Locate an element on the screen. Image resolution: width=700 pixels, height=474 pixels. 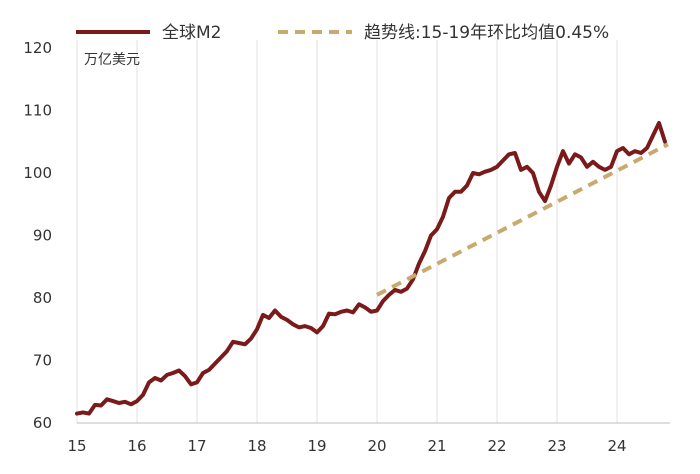
y-tick-label-120: 120 is located at coordinates (37, 48).